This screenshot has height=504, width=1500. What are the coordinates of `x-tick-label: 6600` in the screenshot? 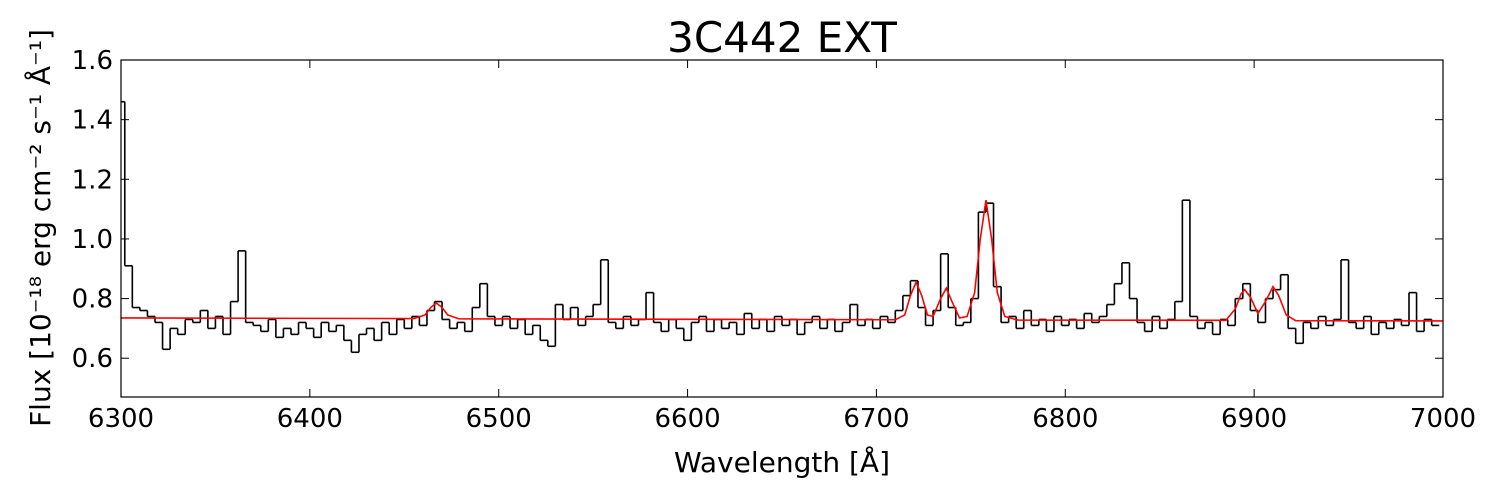 It's located at (687, 419).